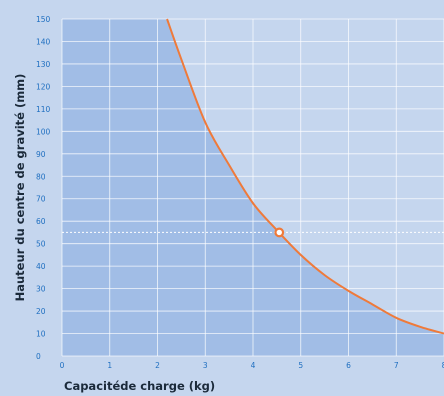 The width and height of the screenshot is (444, 396). Describe the element at coordinates (43, 64) in the screenshot. I see `y-tick-label: 130` at that location.